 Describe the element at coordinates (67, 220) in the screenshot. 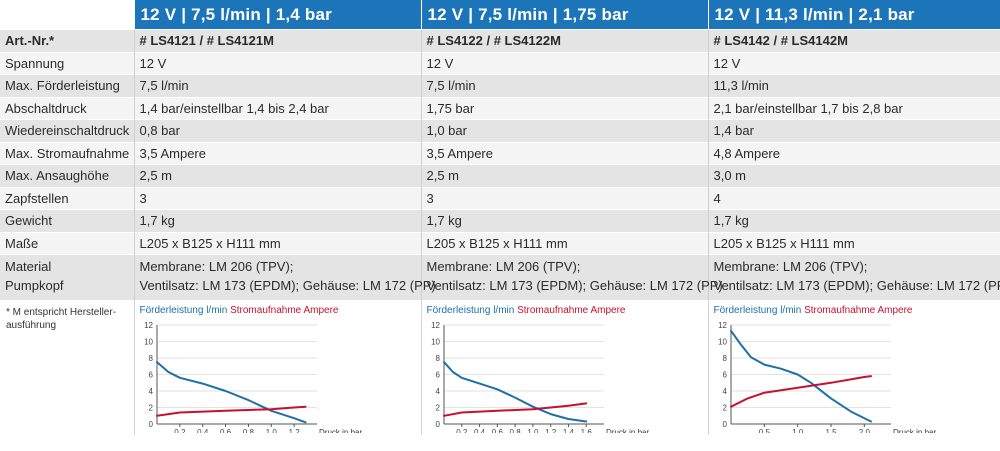

I see `row-label: Gewicht` at that location.